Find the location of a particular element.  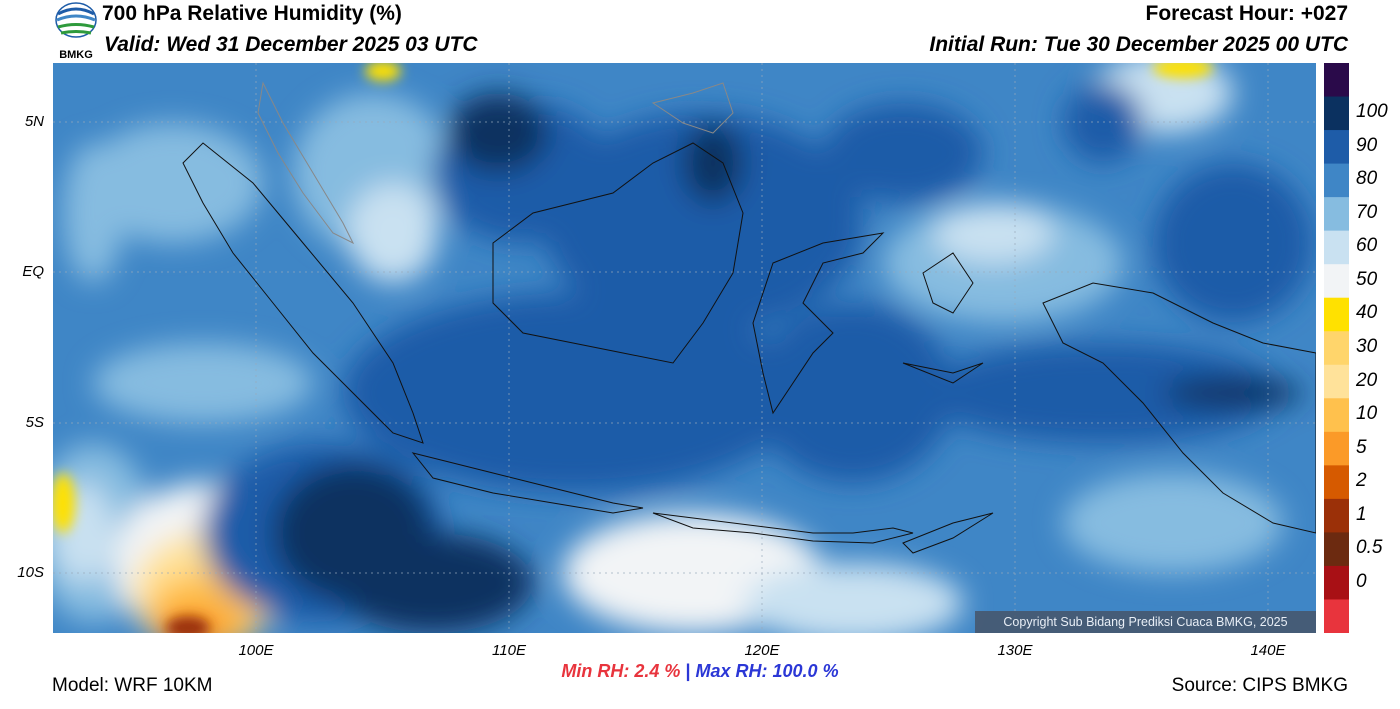

colorbar-label: 30 is located at coordinates (1367, 346).